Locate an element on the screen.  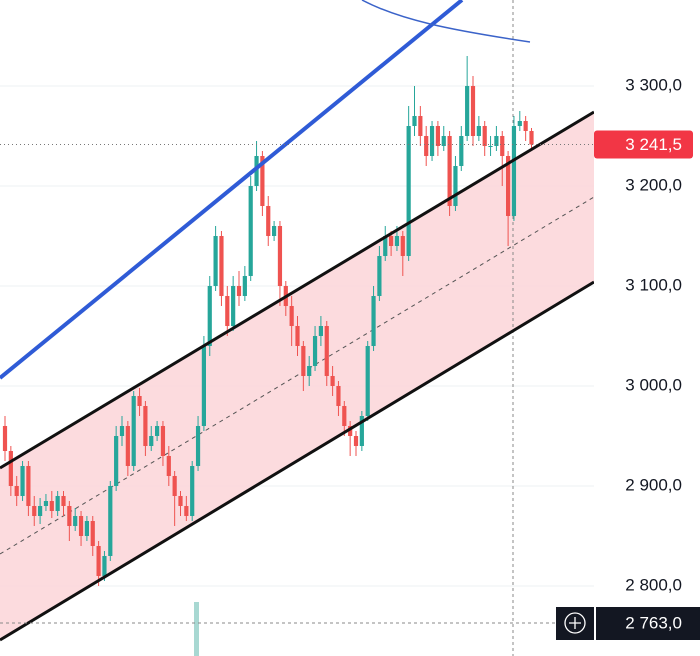
y-tick-label: 3 300,0 is located at coordinates (653, 84).